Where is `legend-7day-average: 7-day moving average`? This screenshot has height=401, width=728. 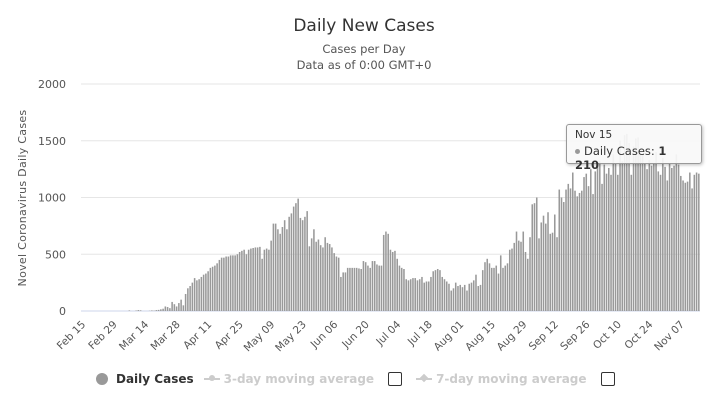
legend-7day-average: 7-day moving average is located at coordinates (501, 379).